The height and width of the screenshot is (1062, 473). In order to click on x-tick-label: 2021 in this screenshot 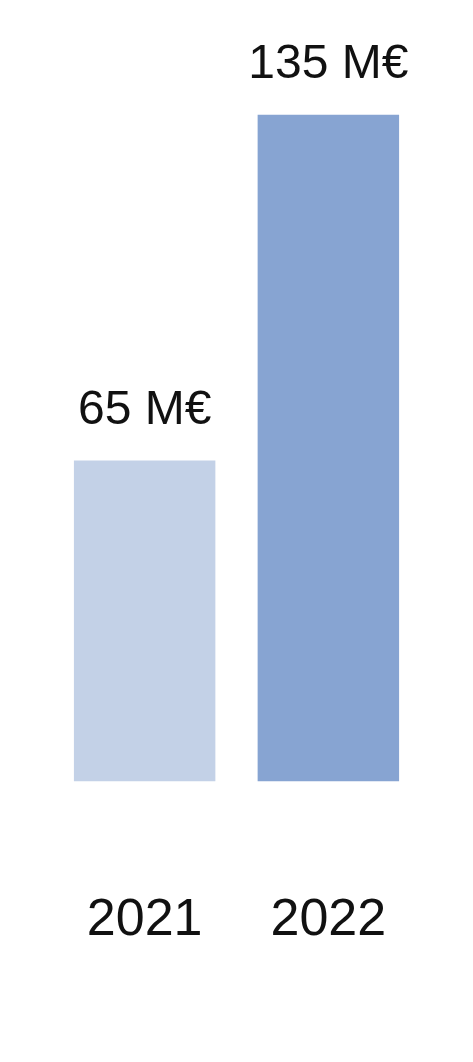, I will do `click(144, 917)`.